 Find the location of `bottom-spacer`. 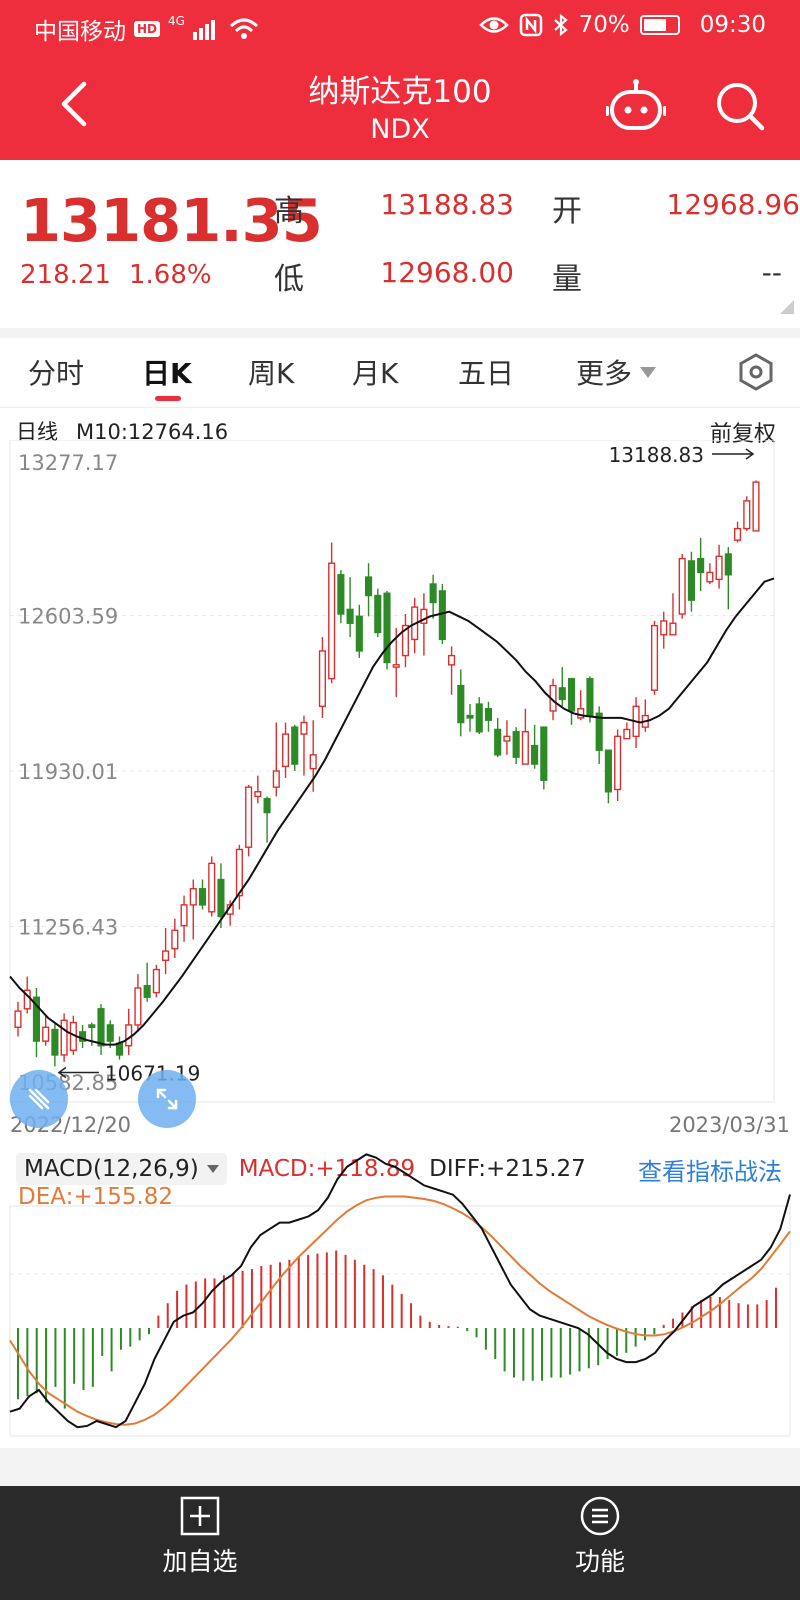

bottom-spacer is located at coordinates (400, 1467).